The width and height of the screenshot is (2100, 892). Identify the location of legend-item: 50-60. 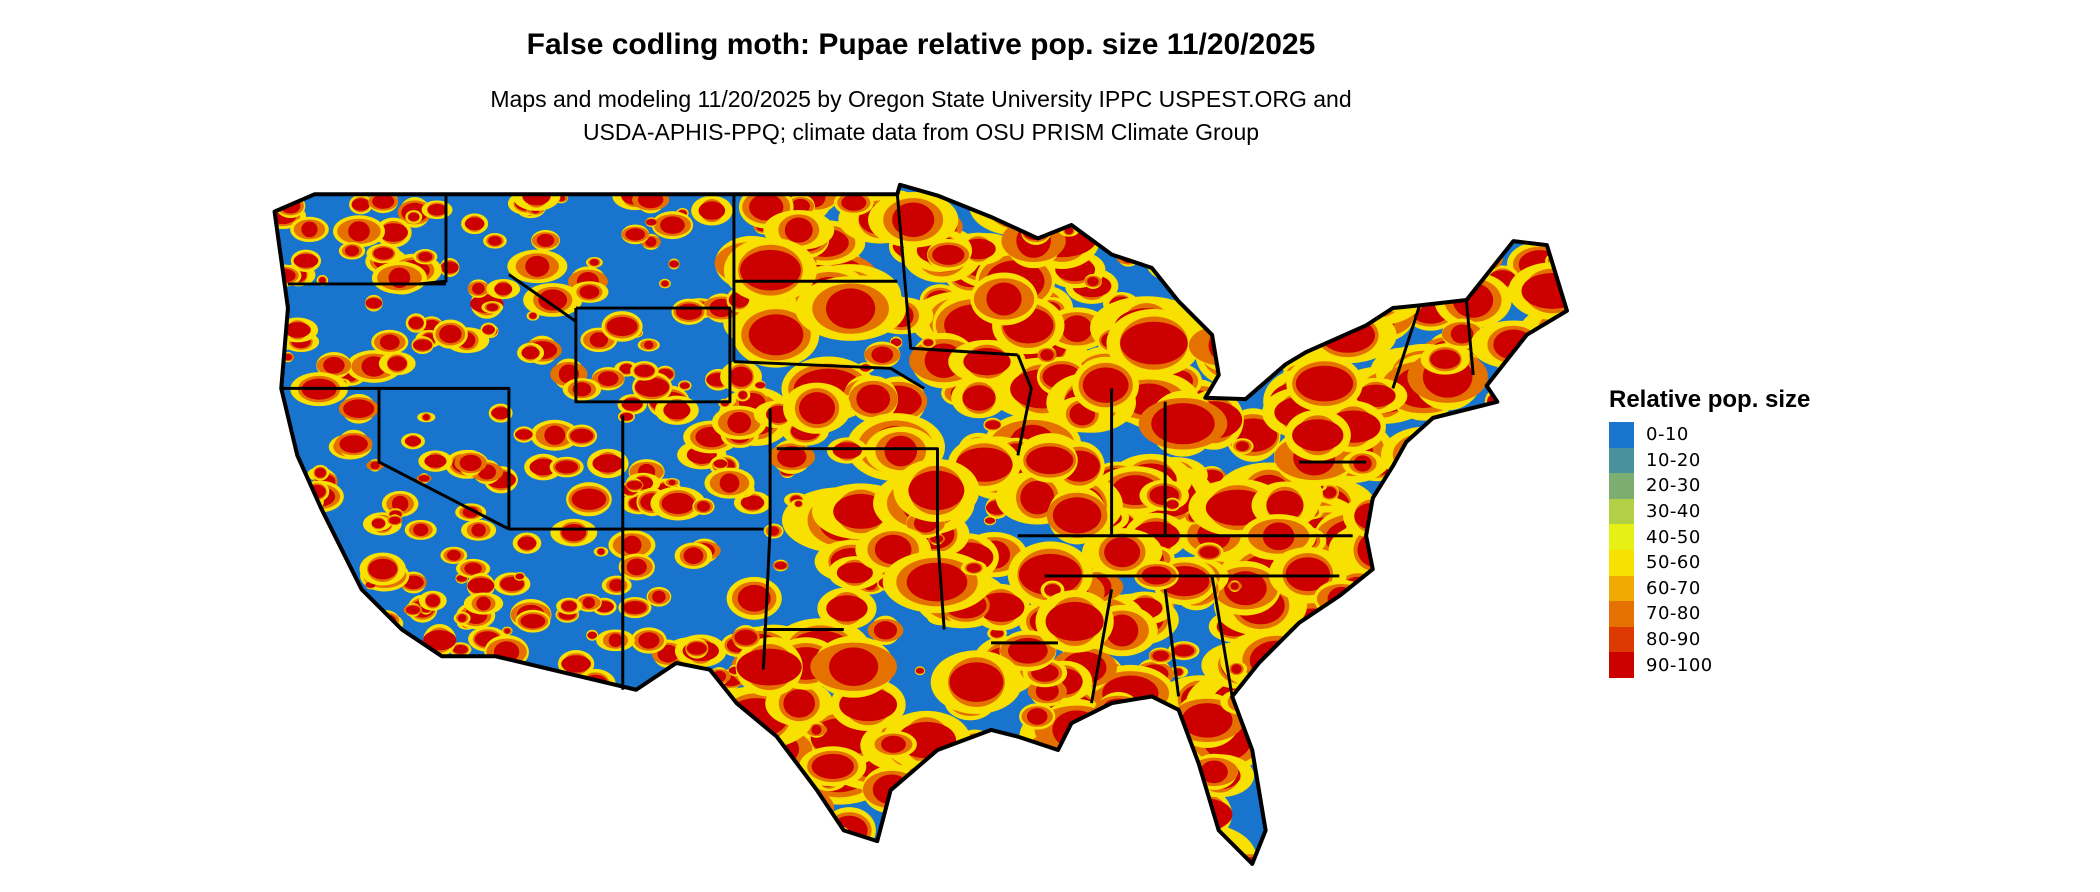
(1709, 562).